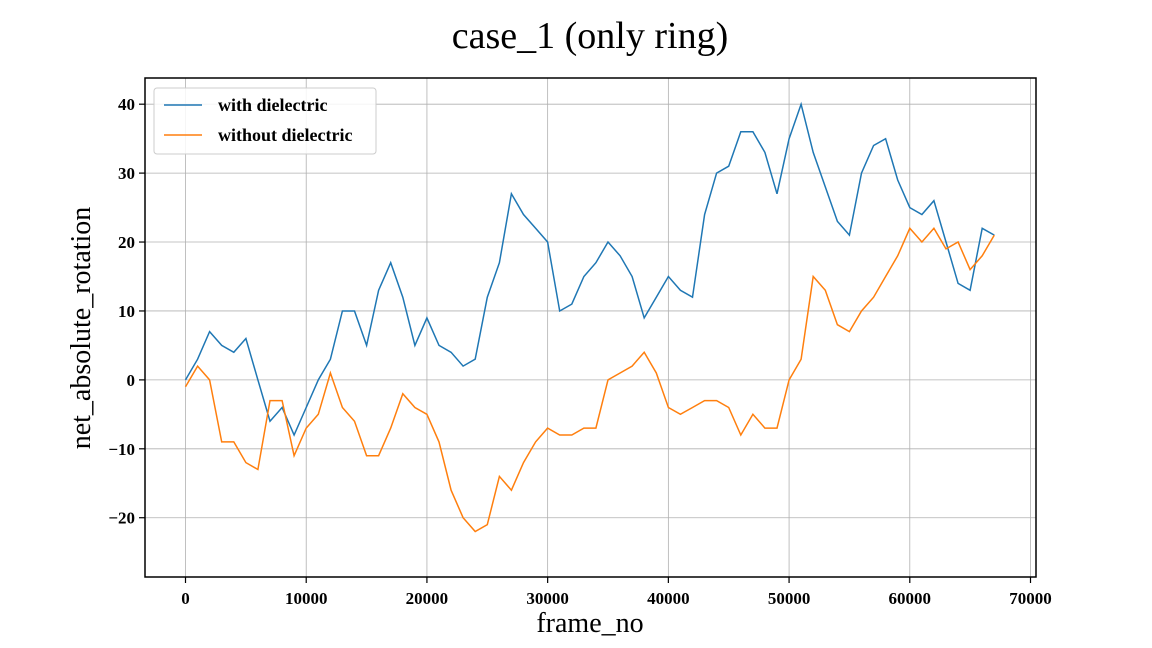  I want to click on y-axis-label: net_absolute_rotation, so click(81, 328).